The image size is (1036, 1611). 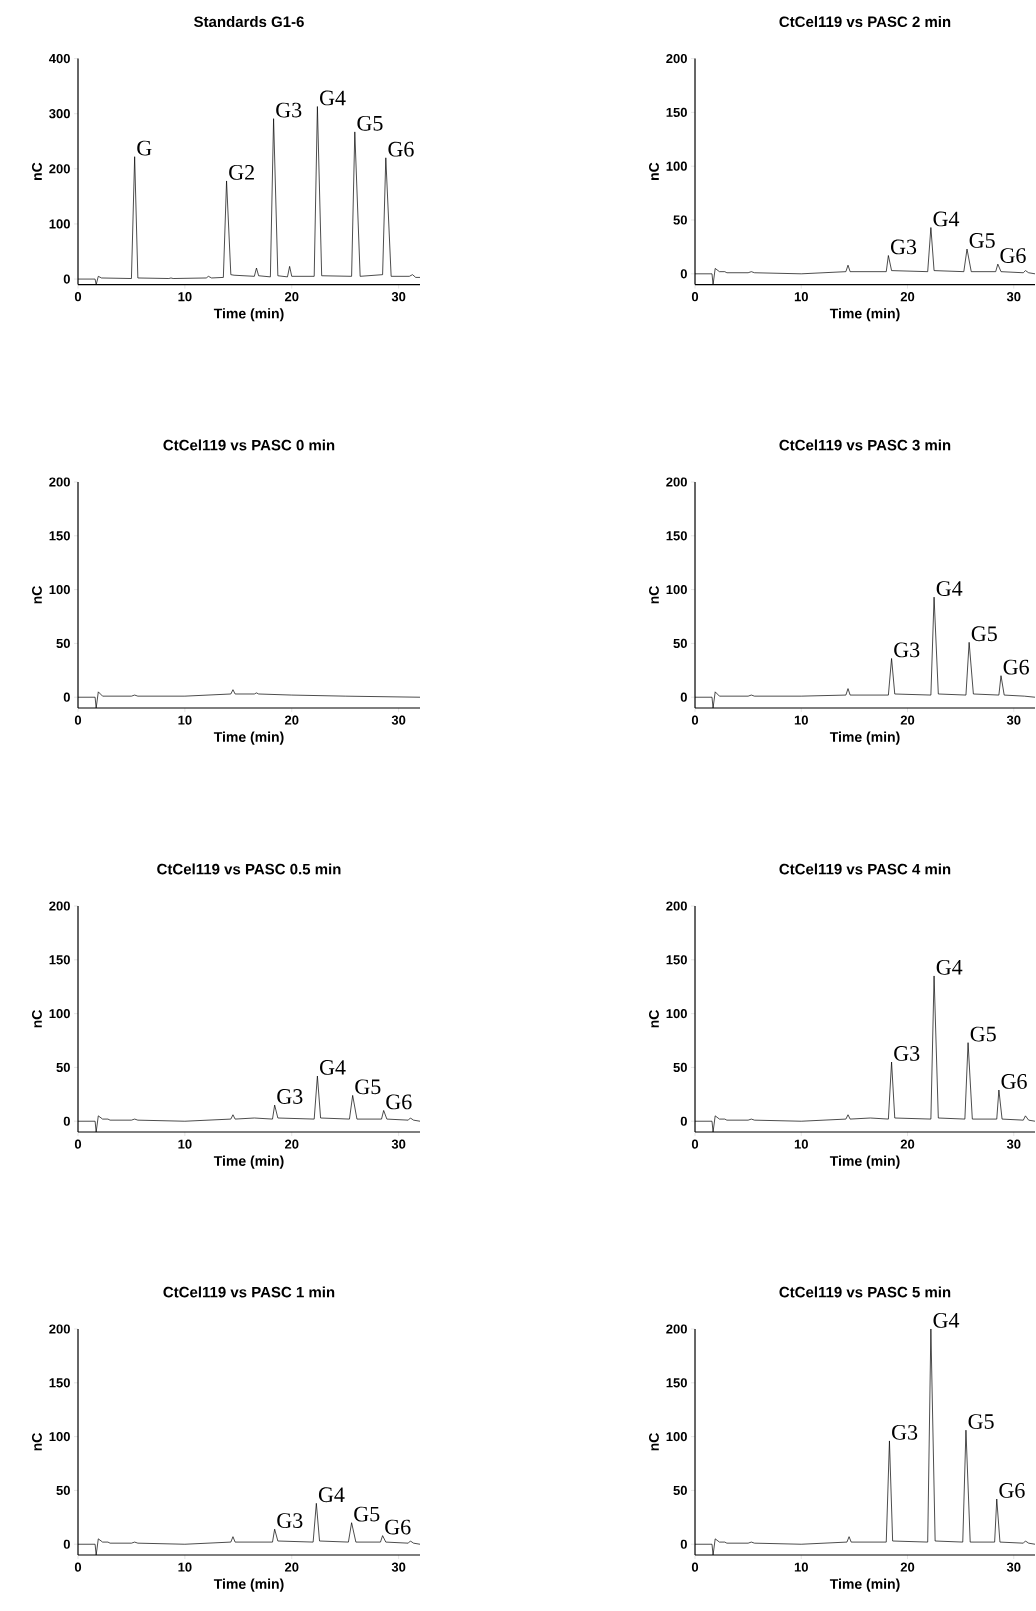 What do you see at coordinates (249, 445) in the screenshot?
I see `chart-title: CtCel119 vs PASC 0 min` at bounding box center [249, 445].